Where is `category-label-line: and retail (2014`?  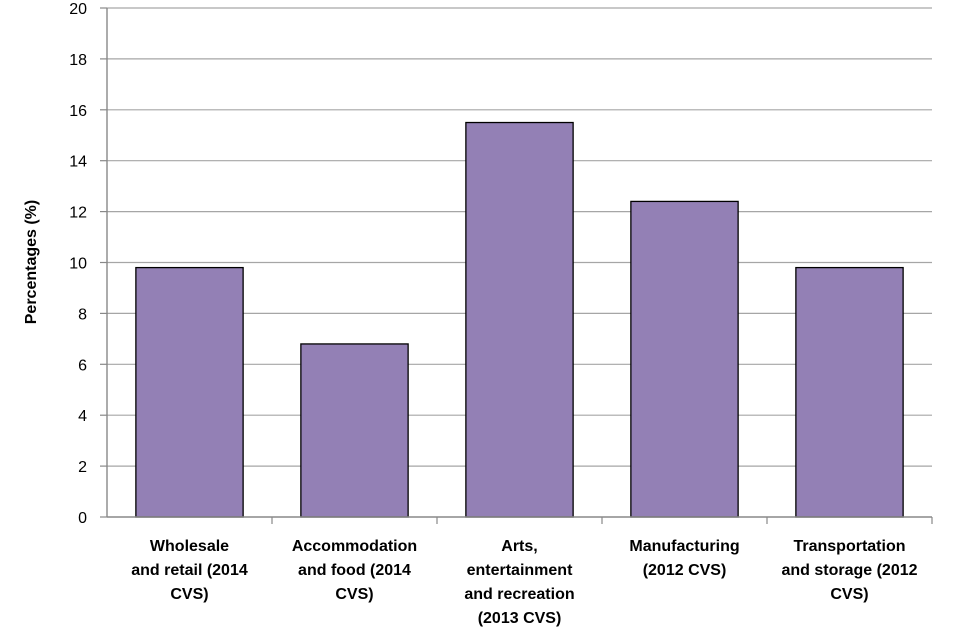 category-label-line: and retail (2014 is located at coordinates (189, 570).